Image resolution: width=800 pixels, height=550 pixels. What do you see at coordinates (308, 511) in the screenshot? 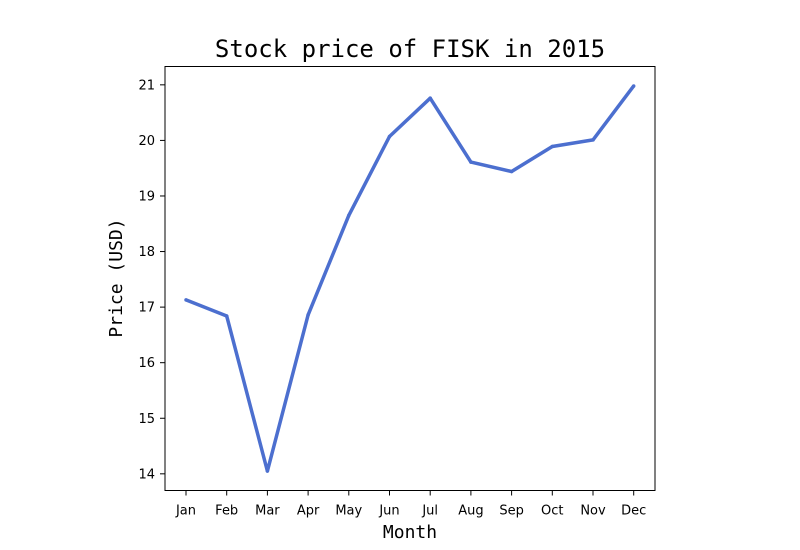
I see `x-tick-label: Apr` at bounding box center [308, 511].